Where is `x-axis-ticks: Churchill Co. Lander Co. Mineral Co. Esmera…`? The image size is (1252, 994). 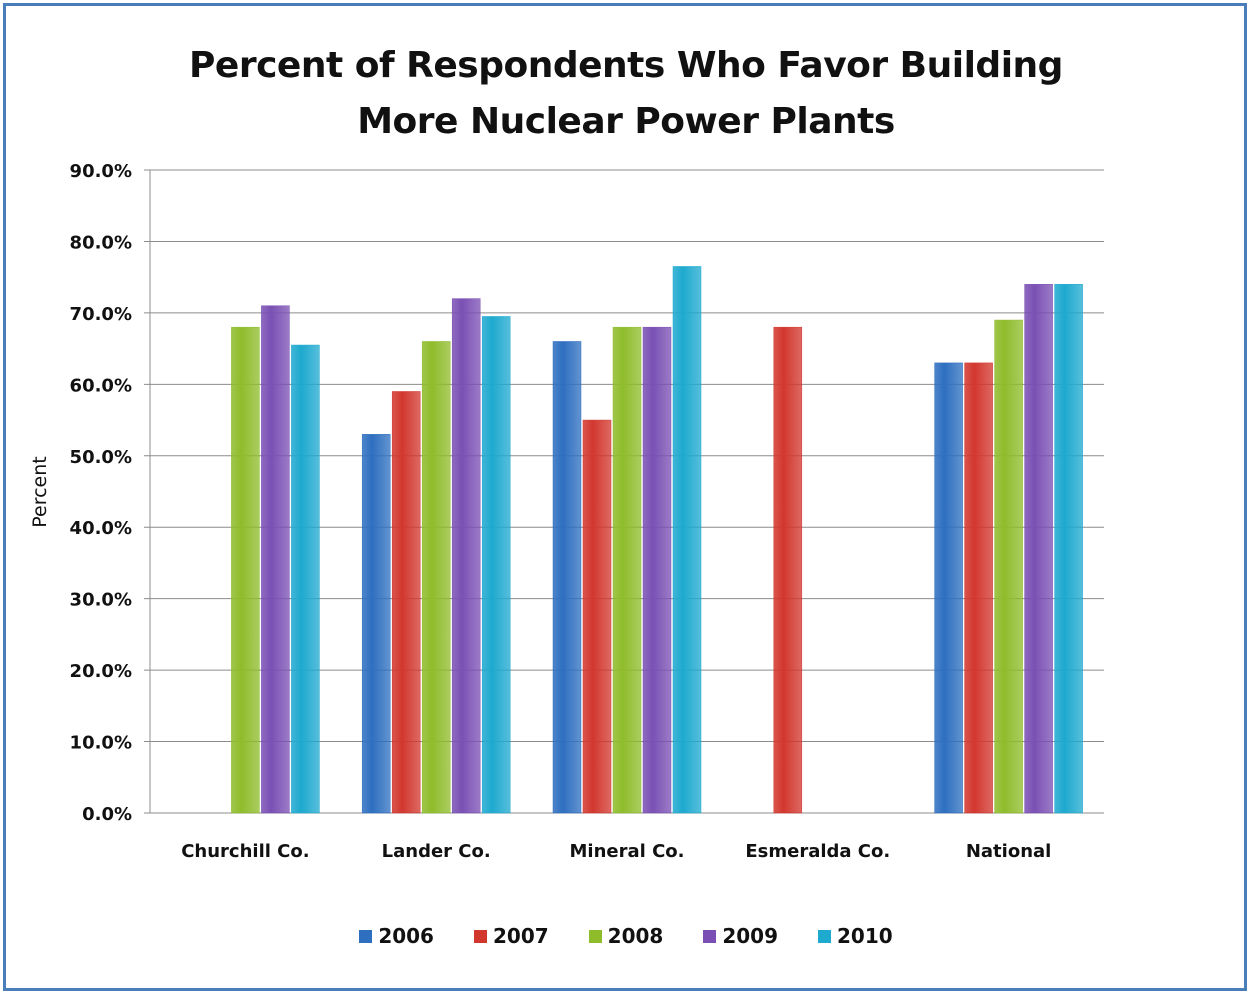
x-axis-ticks: Churchill Co. Lander Co. Mineral Co. Esmera… is located at coordinates (616, 851).